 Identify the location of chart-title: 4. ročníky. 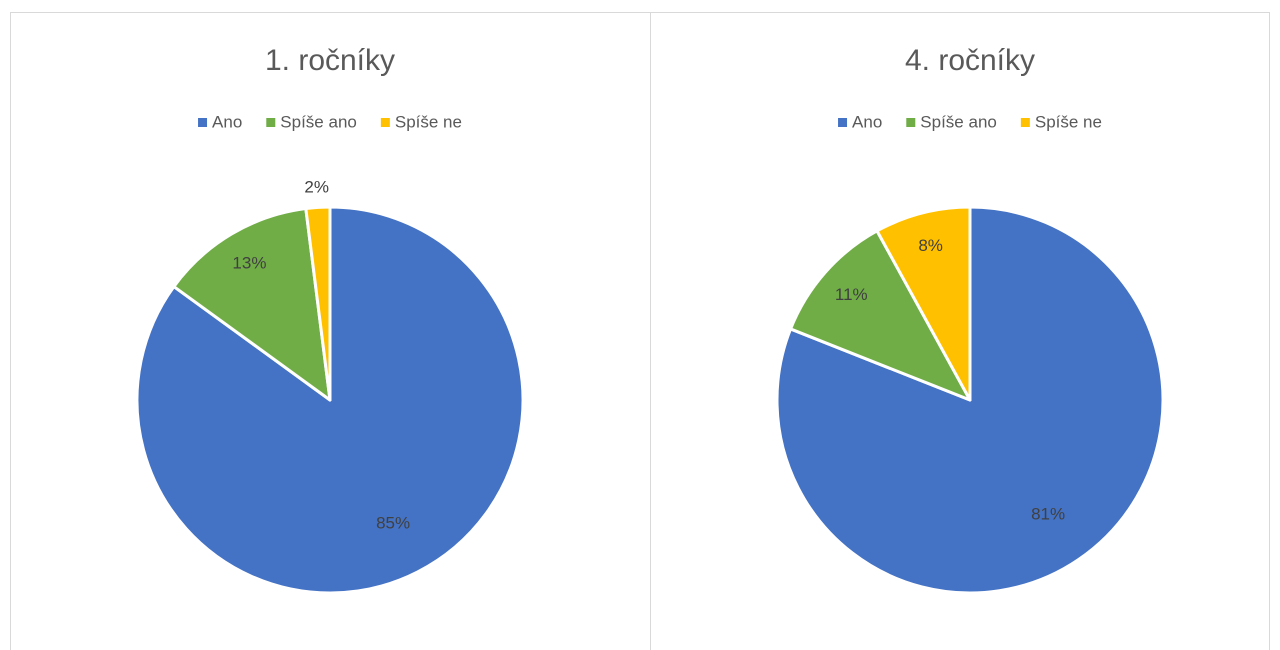
(970, 60).